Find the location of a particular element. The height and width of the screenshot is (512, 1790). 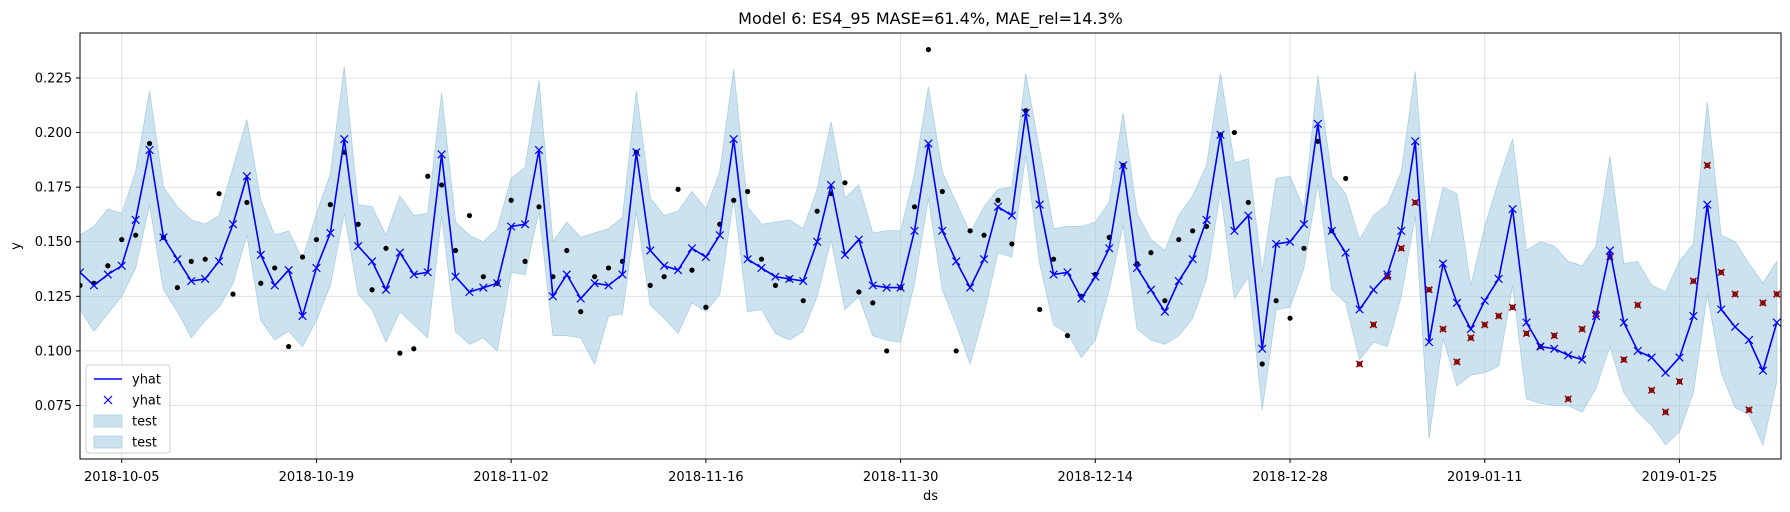

legend-marker-handle is located at coordinates (108, 400).